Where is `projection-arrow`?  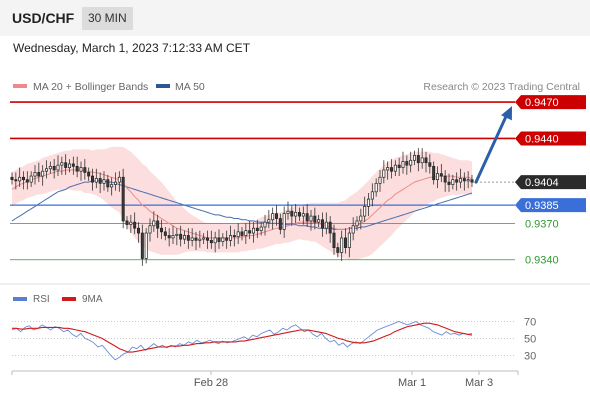 projection-arrow is located at coordinates (493, 145).